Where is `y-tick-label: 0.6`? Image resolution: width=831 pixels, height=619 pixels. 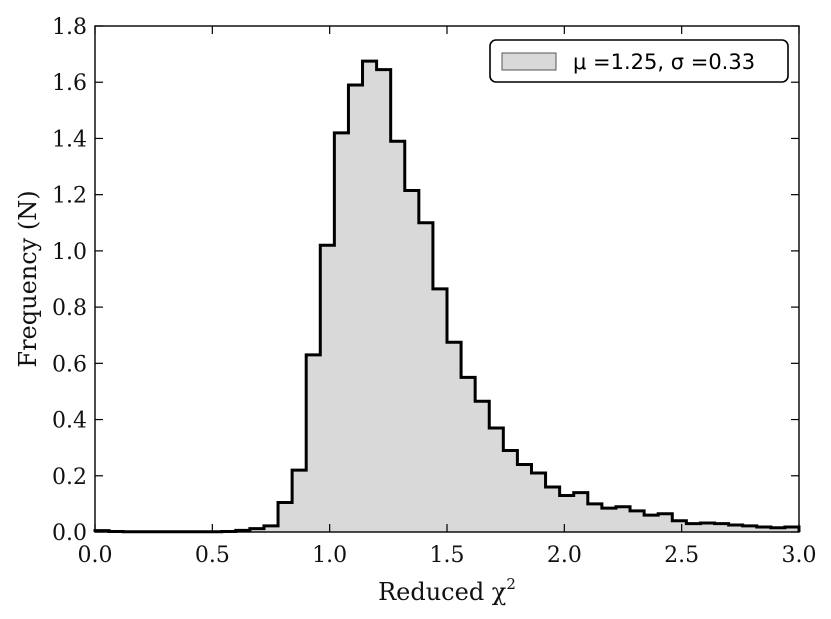
y-tick-label: 0.6 is located at coordinates (69, 364).